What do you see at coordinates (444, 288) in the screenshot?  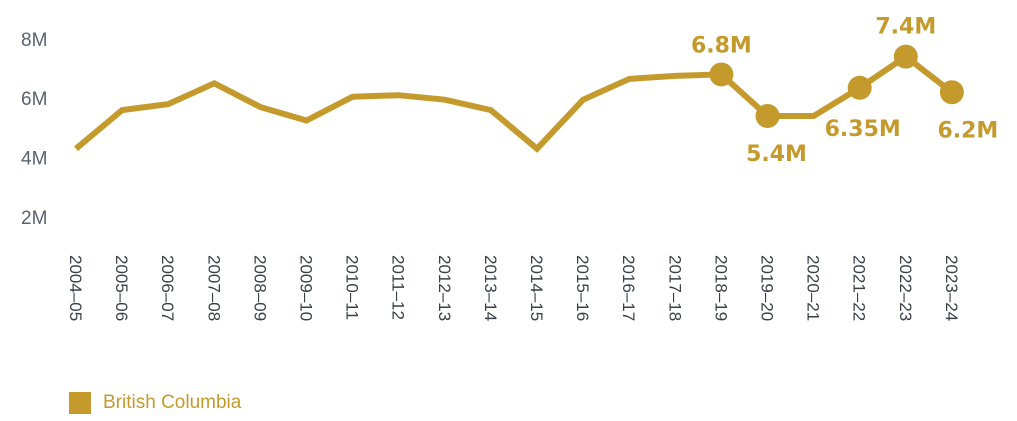 I see `x-tick-label: 2012–13` at bounding box center [444, 288].